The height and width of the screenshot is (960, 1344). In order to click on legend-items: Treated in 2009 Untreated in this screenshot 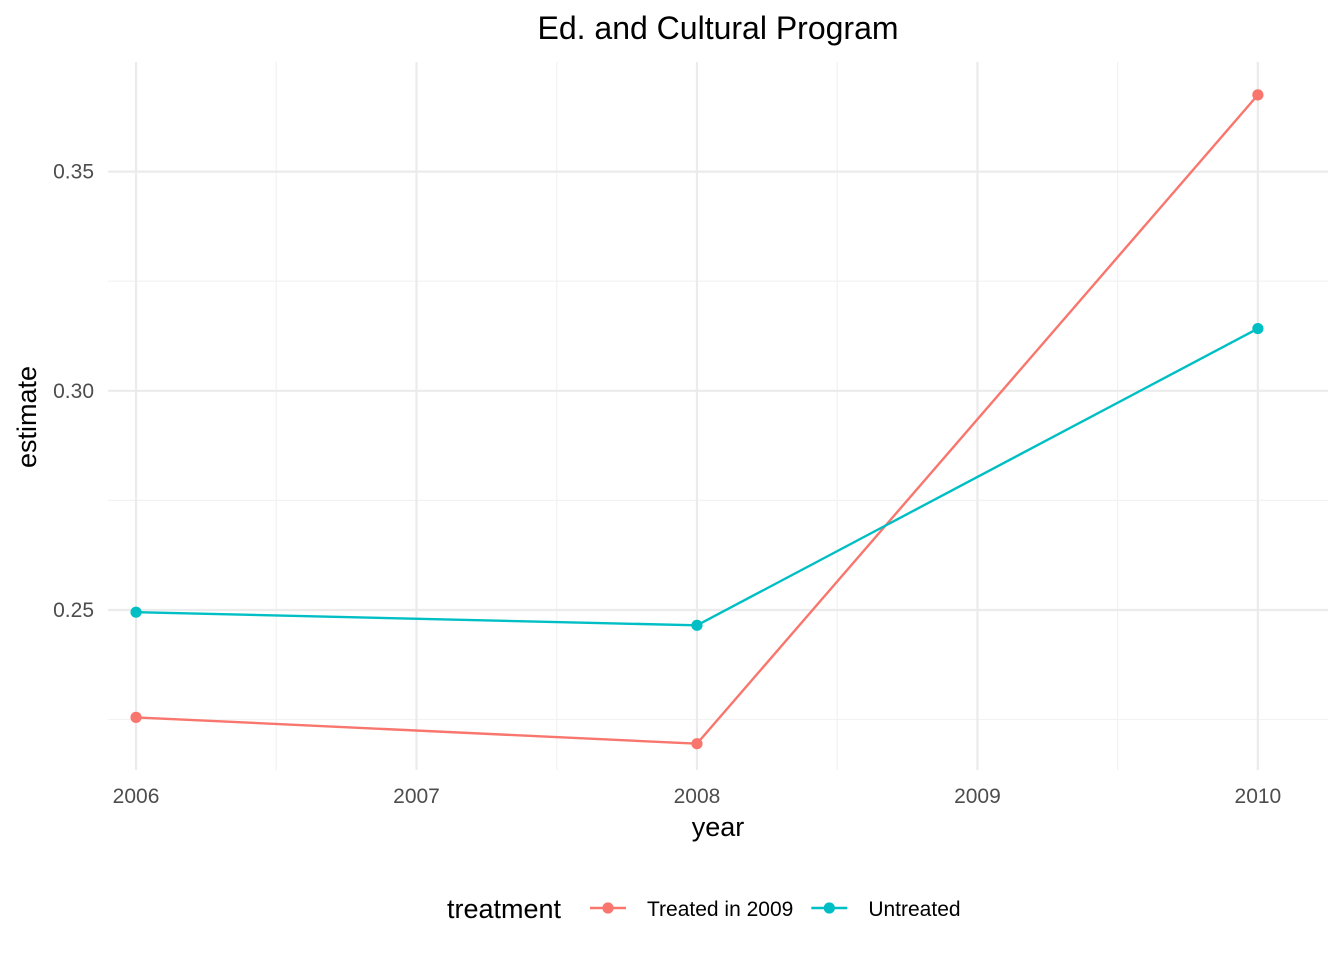, I will do `click(775, 909)`.